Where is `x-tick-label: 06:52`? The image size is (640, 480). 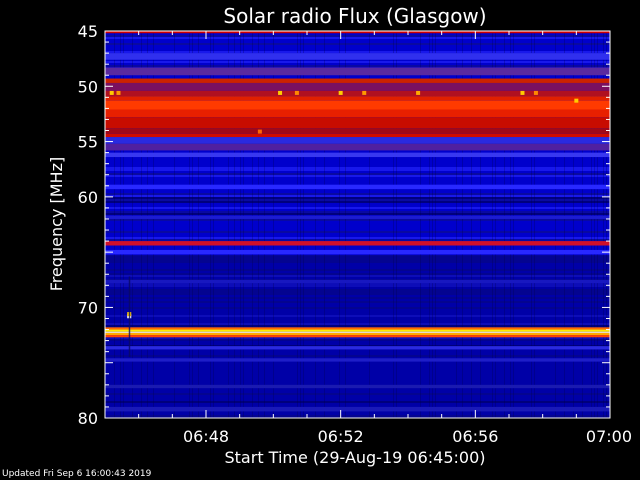 x-tick-label: 06:52 is located at coordinates (341, 436).